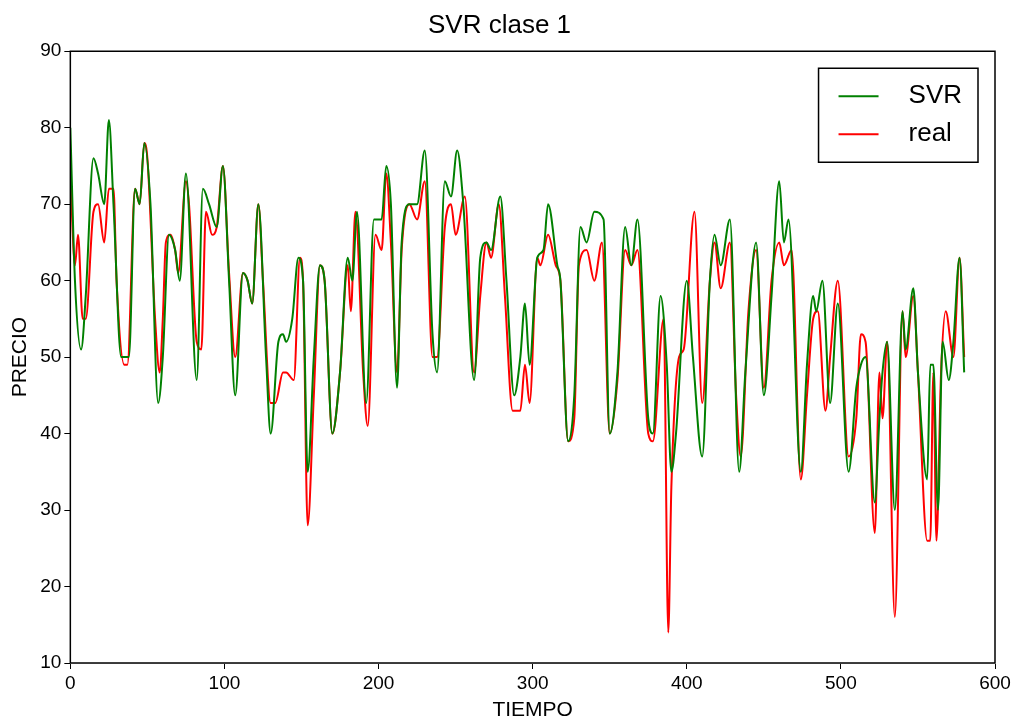  I want to click on y-tick-label: 80, so click(51, 126).